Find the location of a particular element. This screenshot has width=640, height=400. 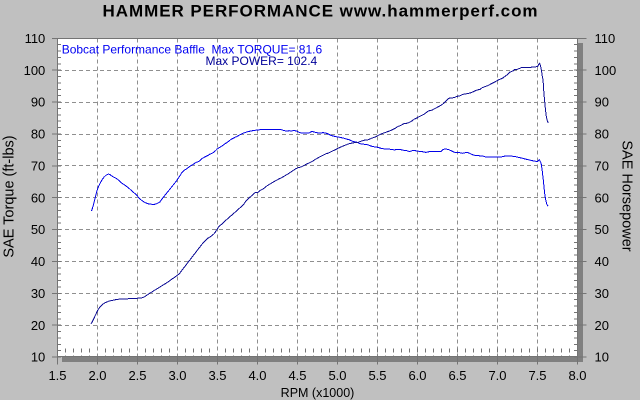

svg-text: 3.0 is located at coordinates (177, 375).